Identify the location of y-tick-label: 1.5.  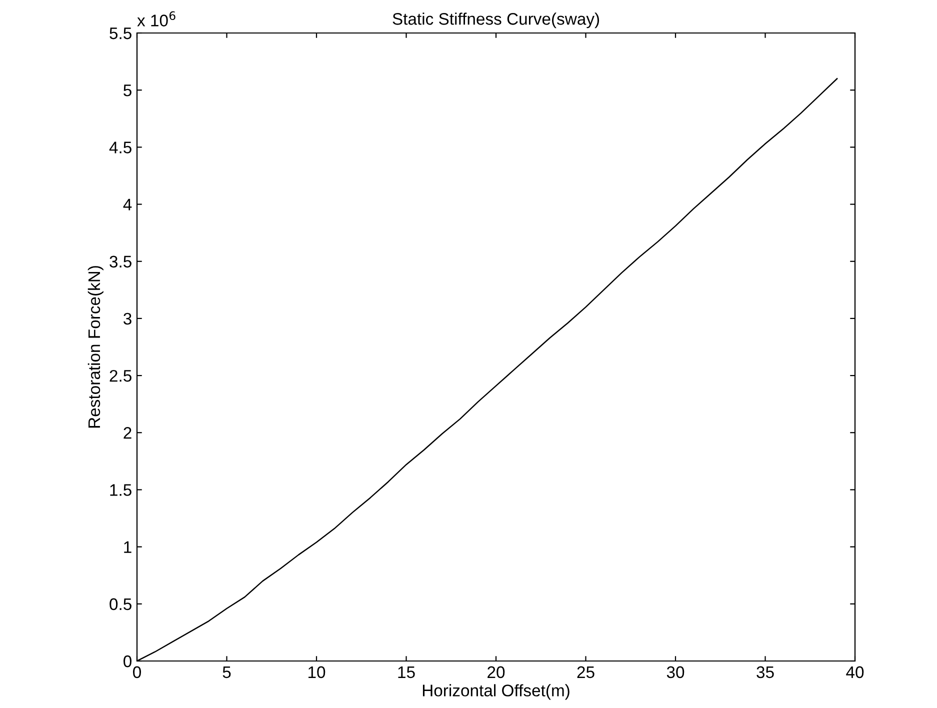
(121, 490).